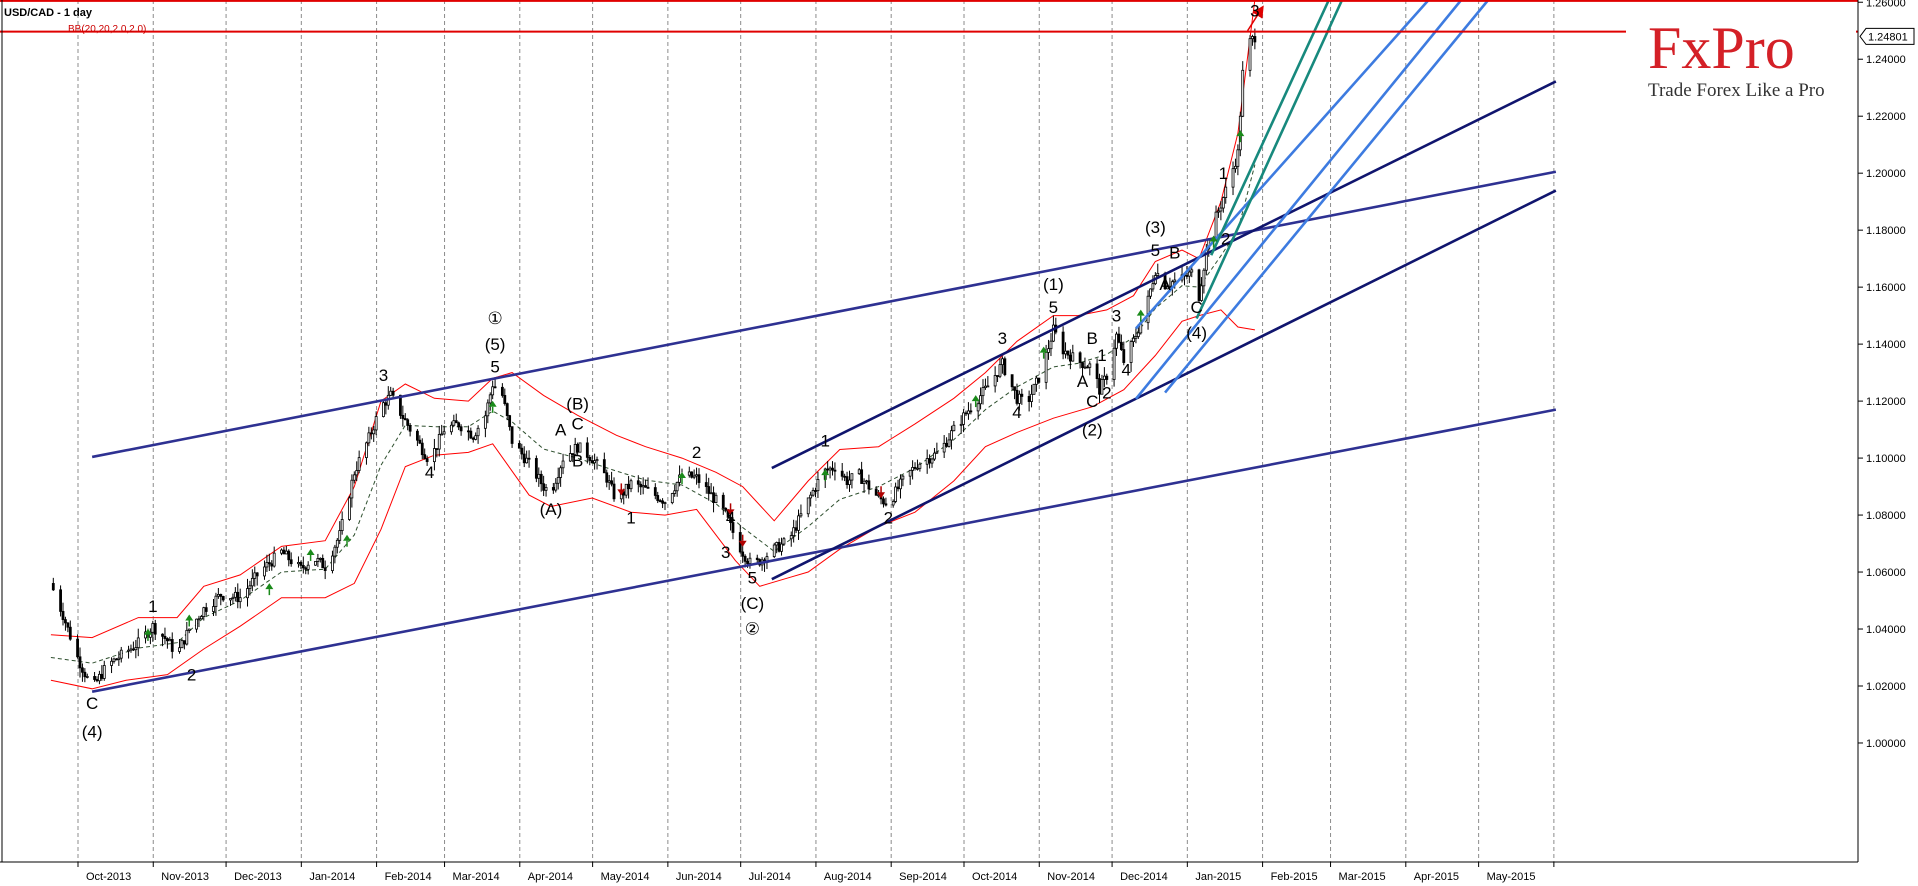  What do you see at coordinates (1511, 877) in the screenshot?
I see `x-tick-label: May-2015` at bounding box center [1511, 877].